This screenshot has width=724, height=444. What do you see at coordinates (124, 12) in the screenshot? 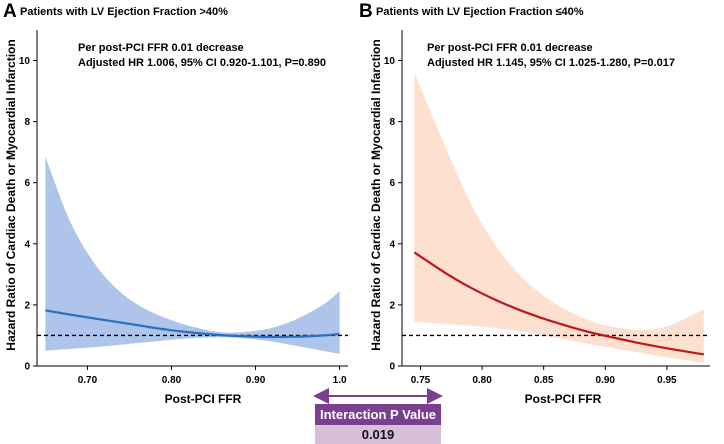
I see `panel-a-title: Patients with LV Ejection Fraction >40%` at bounding box center [124, 12].